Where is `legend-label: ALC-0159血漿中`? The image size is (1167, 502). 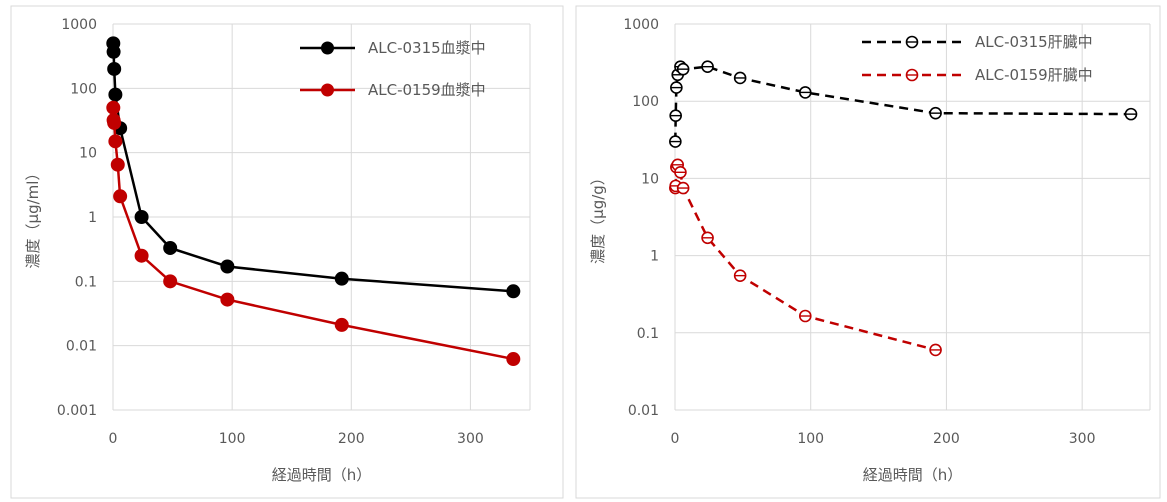
legend-label: ALC-0159血漿中 is located at coordinates (427, 90).